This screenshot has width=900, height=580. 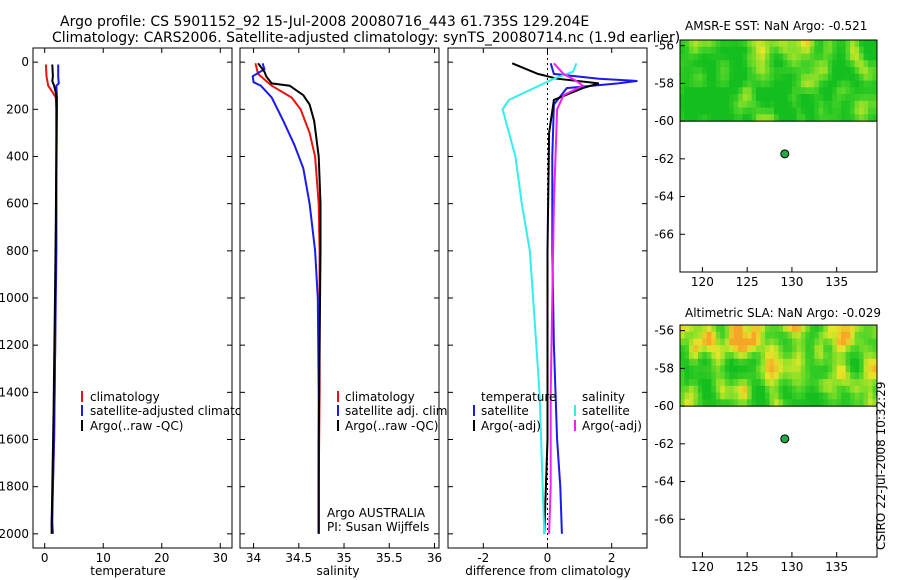 I want to click on sst-float-marker, so click(x=785, y=154).